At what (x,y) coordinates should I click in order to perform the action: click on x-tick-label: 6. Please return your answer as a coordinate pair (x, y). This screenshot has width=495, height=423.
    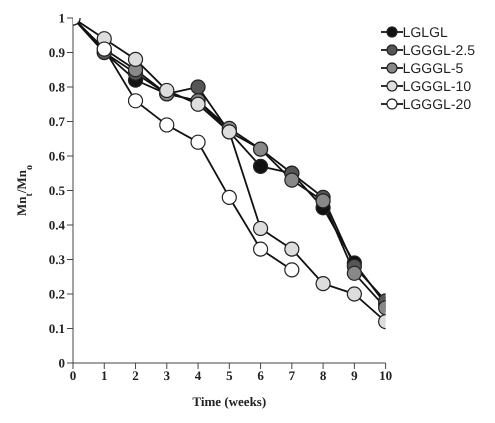
    Looking at the image, I should click on (260, 376).